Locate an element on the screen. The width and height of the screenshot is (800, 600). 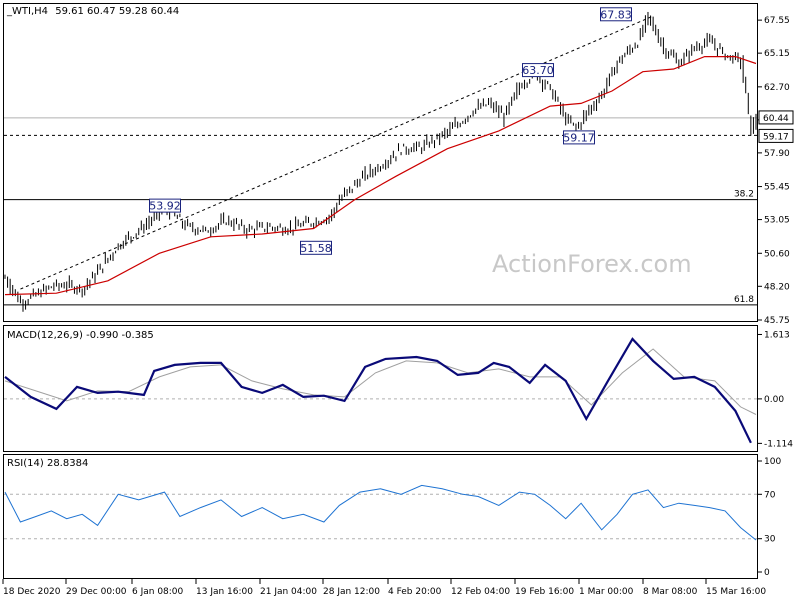
current-price-box is located at coordinates (776, 117).